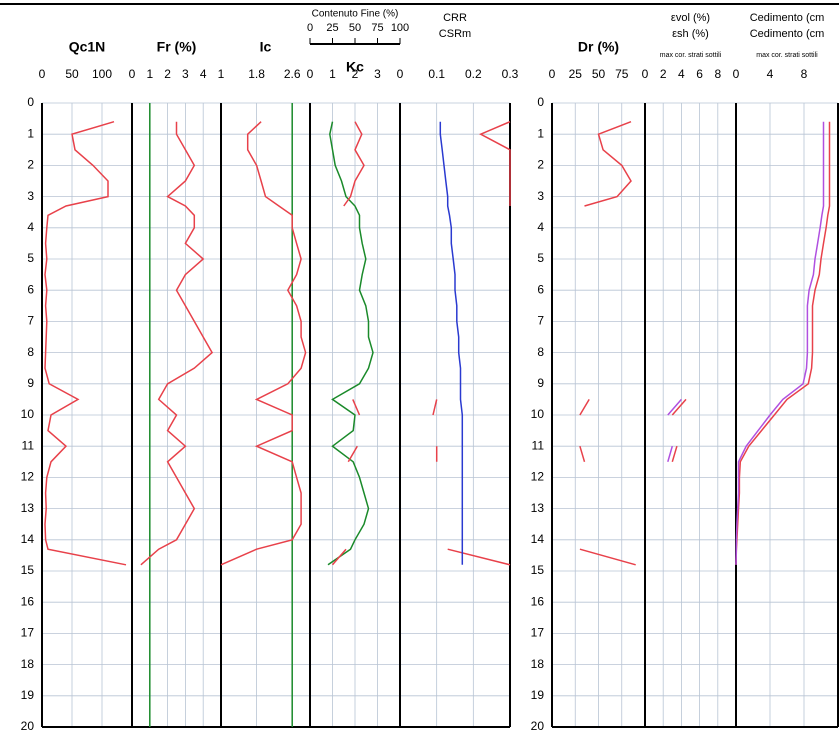  I want to click on series-name: CRR, so click(455, 18).